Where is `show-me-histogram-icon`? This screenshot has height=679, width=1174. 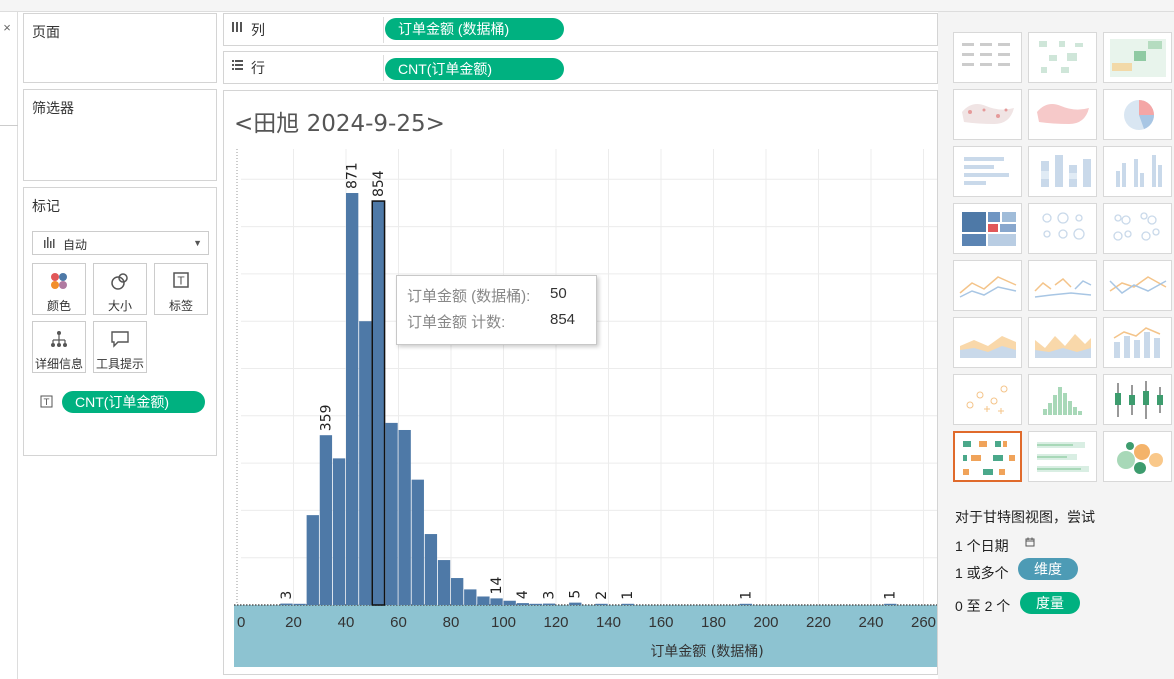 show-me-histogram-icon is located at coordinates (1062, 399).